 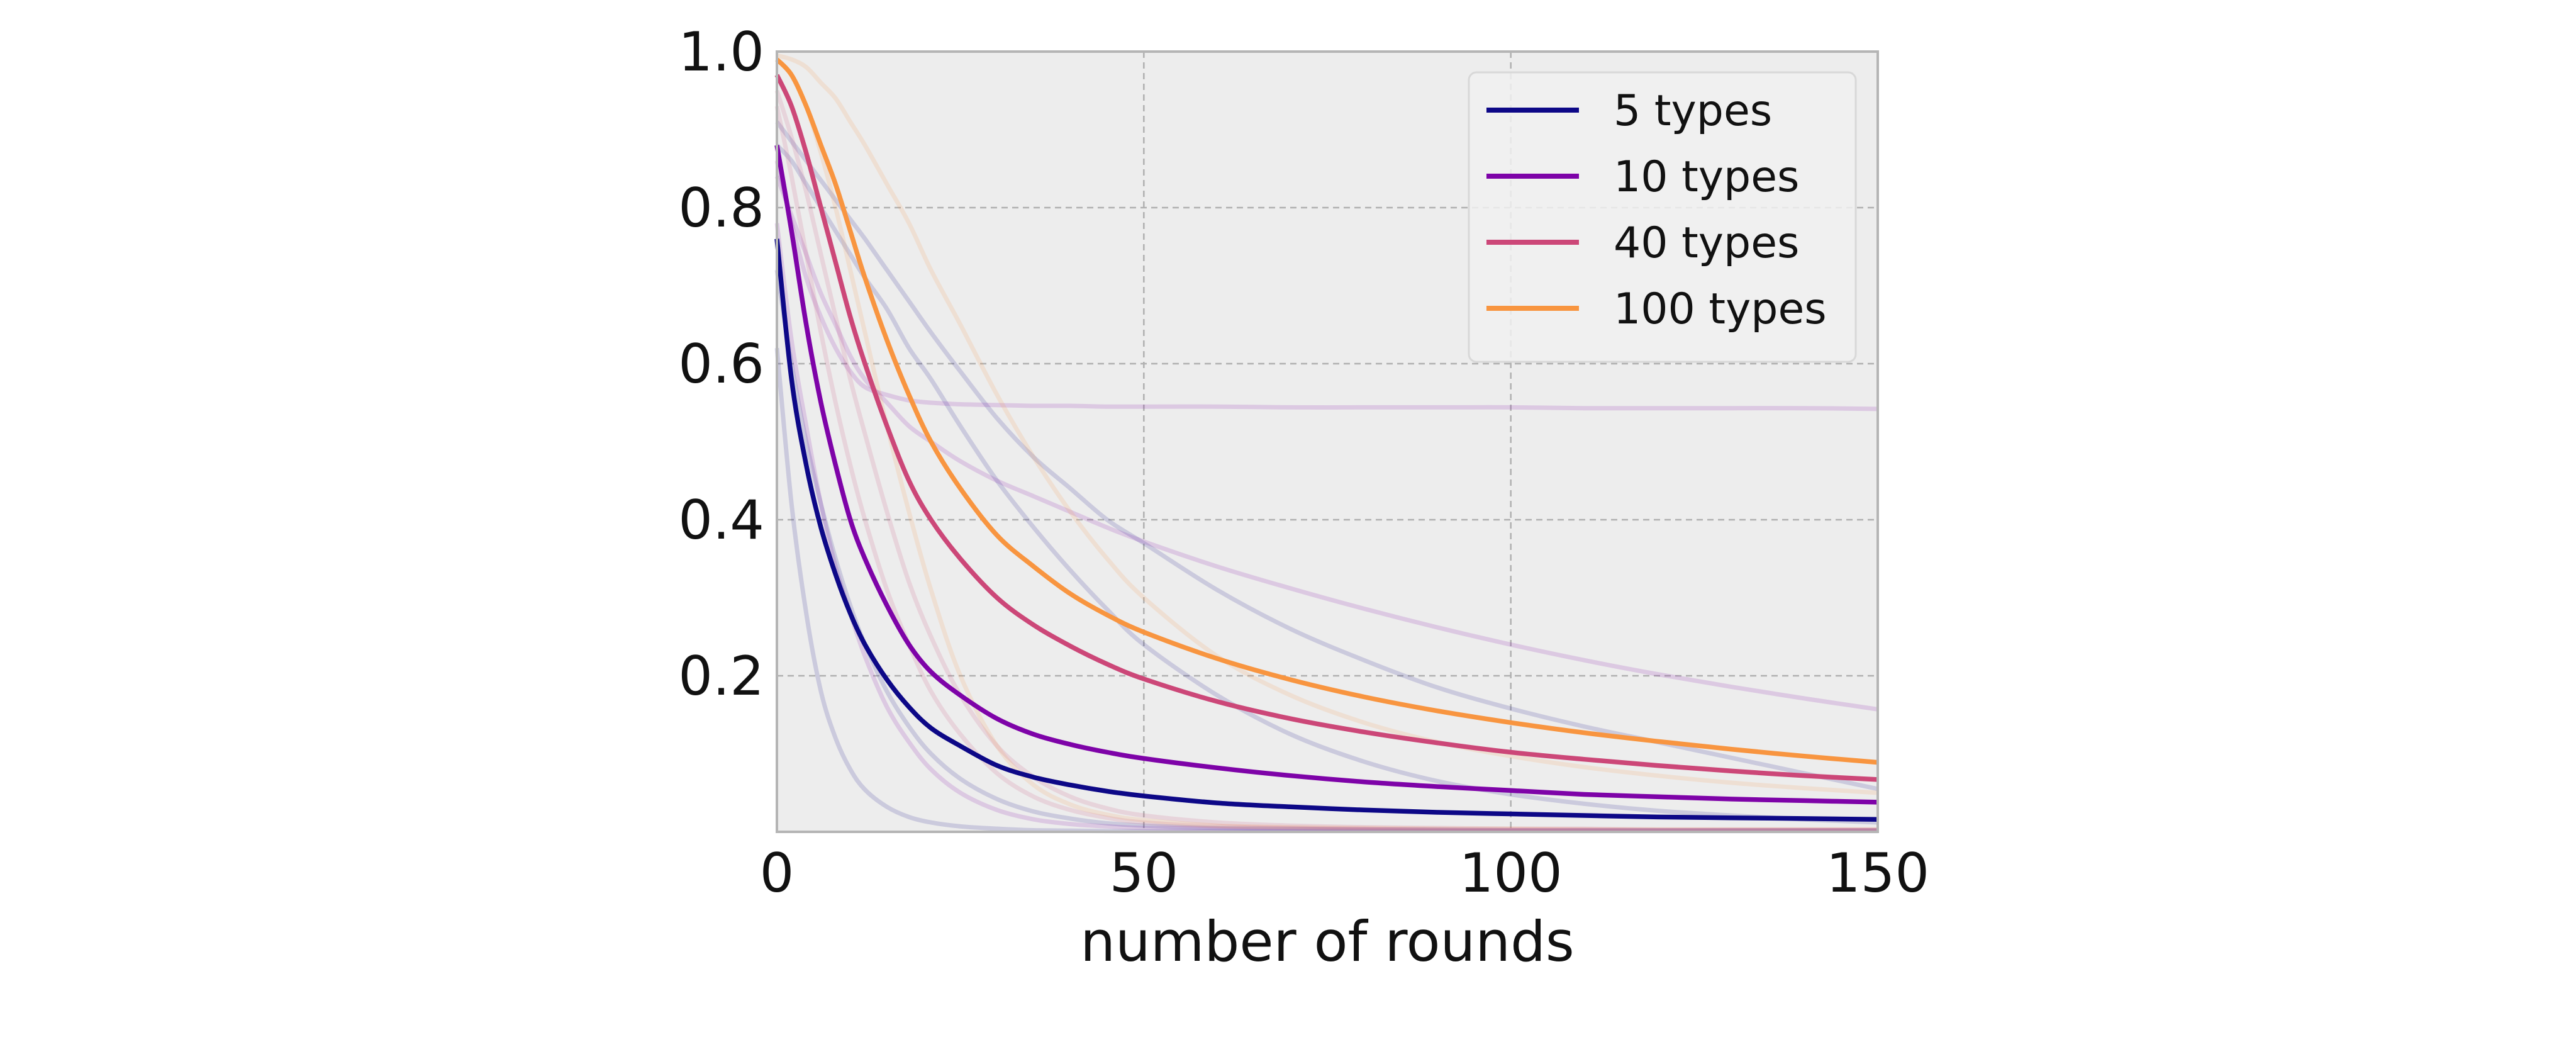 I want to click on y-tick-labels: 0.2 0.4 0.6 0.8 1.0, so click(x=721, y=364).